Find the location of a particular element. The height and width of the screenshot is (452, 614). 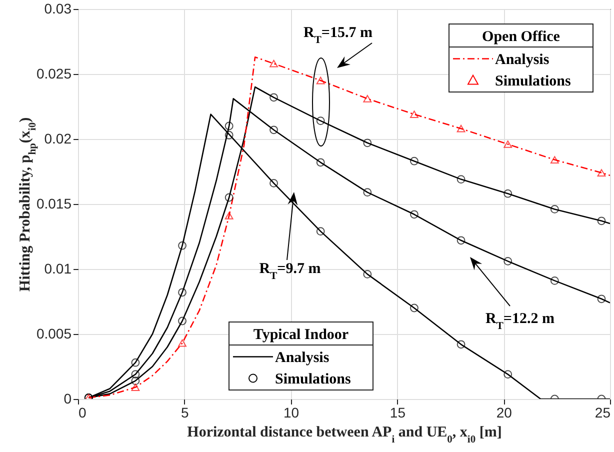

annotation: R$_{T}$=12.2 m is located at coordinates (520, 321).